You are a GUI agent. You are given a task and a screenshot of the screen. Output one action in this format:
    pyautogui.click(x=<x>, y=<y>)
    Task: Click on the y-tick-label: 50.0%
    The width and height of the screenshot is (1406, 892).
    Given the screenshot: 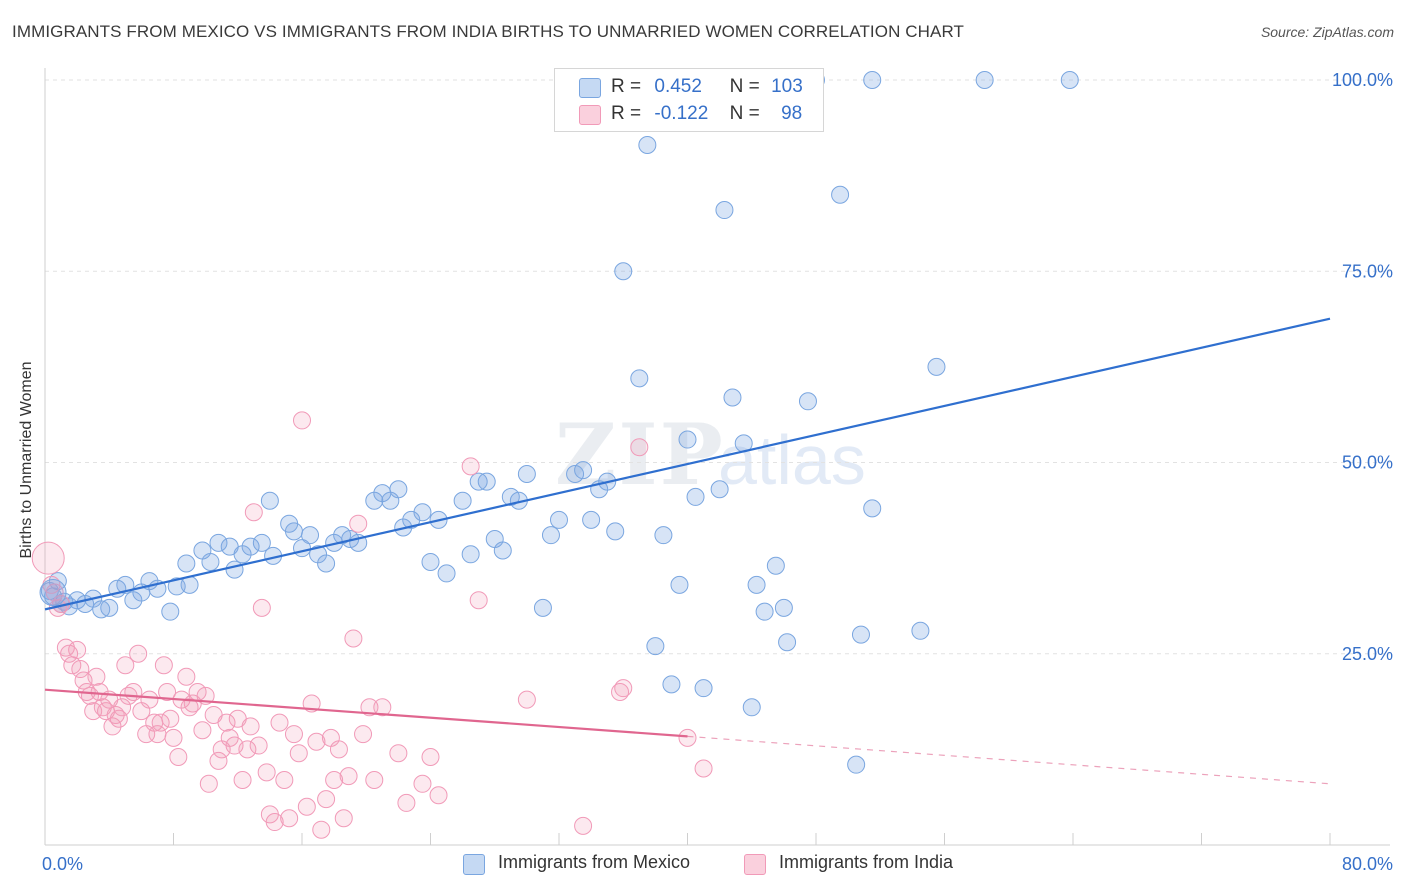 What is the action you would take?
    pyautogui.click(x=1367, y=463)
    